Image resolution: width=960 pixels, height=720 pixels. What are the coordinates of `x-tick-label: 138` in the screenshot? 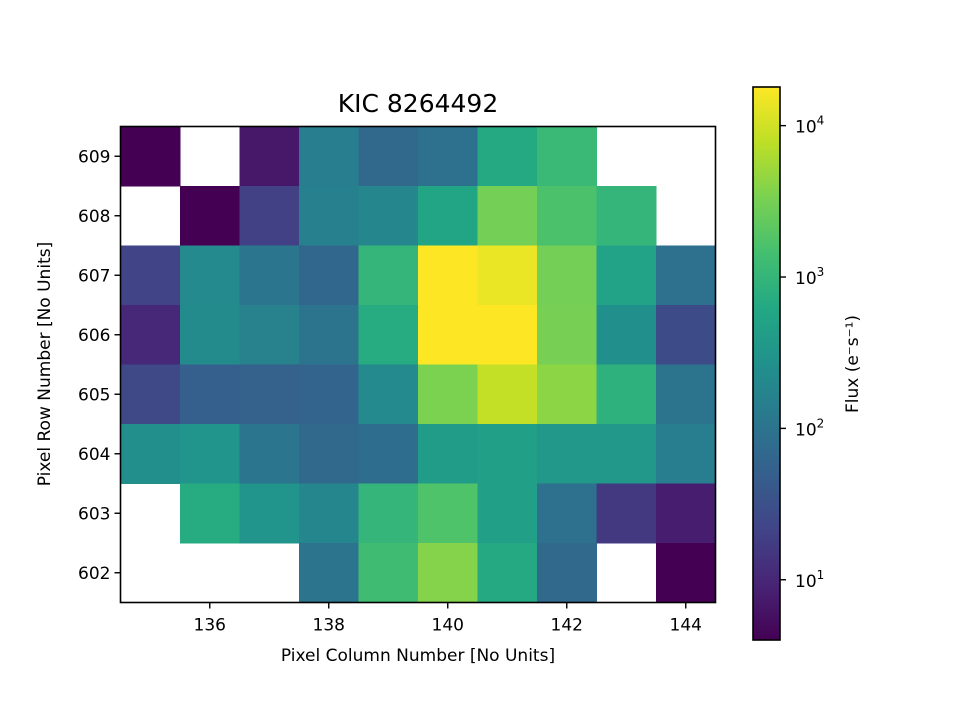 It's located at (329, 626).